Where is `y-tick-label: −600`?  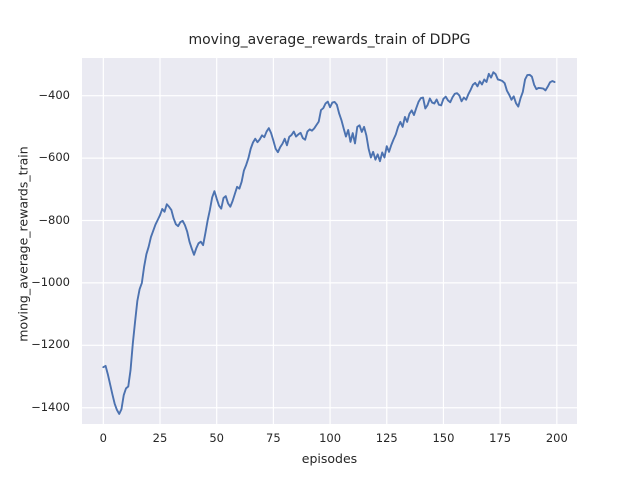 y-tick-label: −600 is located at coordinates (54, 157).